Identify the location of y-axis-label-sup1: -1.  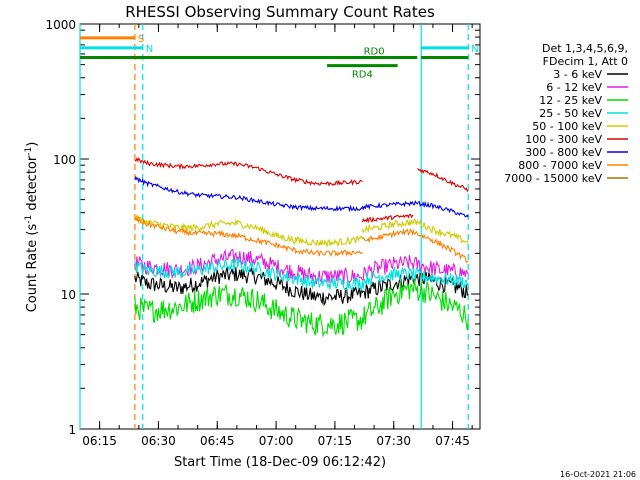
(29, 219).